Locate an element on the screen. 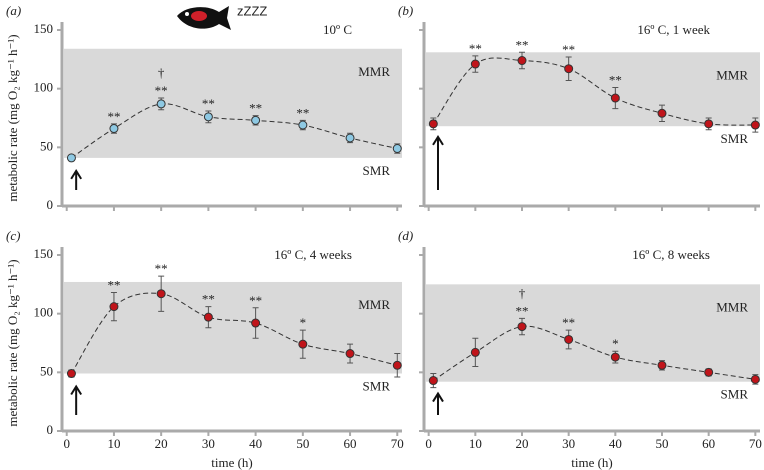 The height and width of the screenshot is (470, 764). fish-icon: zZZZ is located at coordinates (222, 16).